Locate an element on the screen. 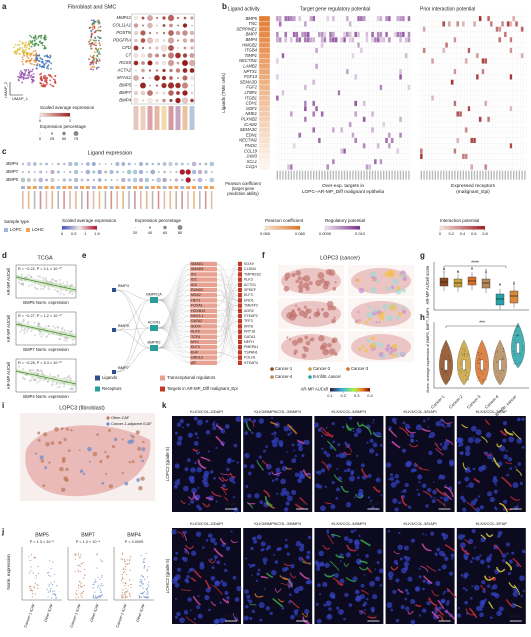  axis-title: AR-MP AUCell score is located at coordinates (427, 284).